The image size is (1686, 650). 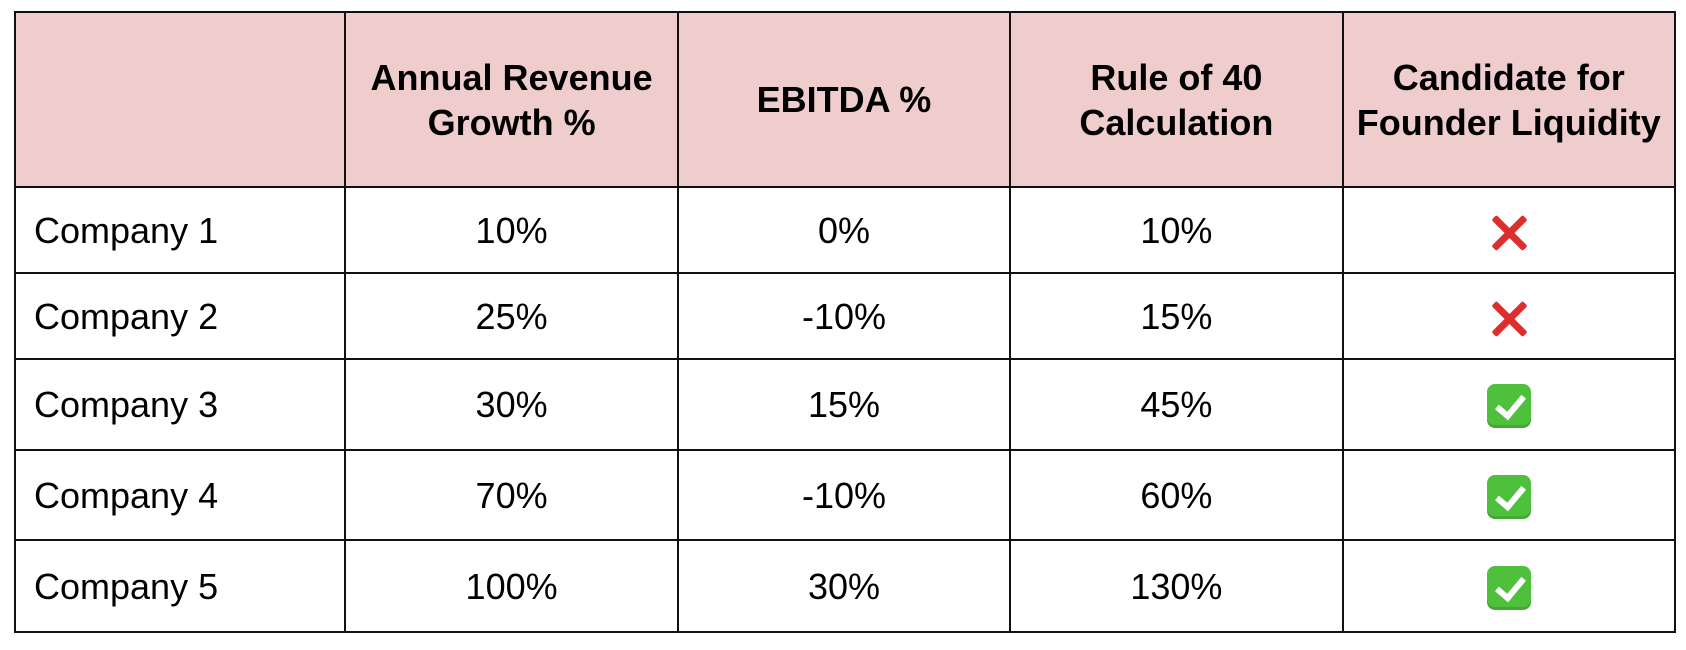 I want to click on revenue-growth-cell: 30%, so click(x=511, y=404).